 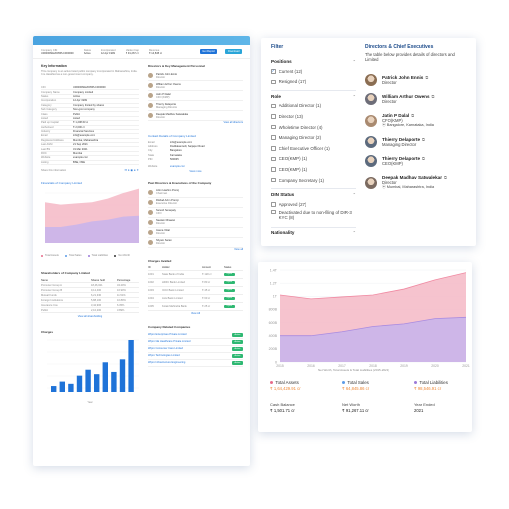 I want to click on associates-more-link: View all, so click(x=238, y=249).